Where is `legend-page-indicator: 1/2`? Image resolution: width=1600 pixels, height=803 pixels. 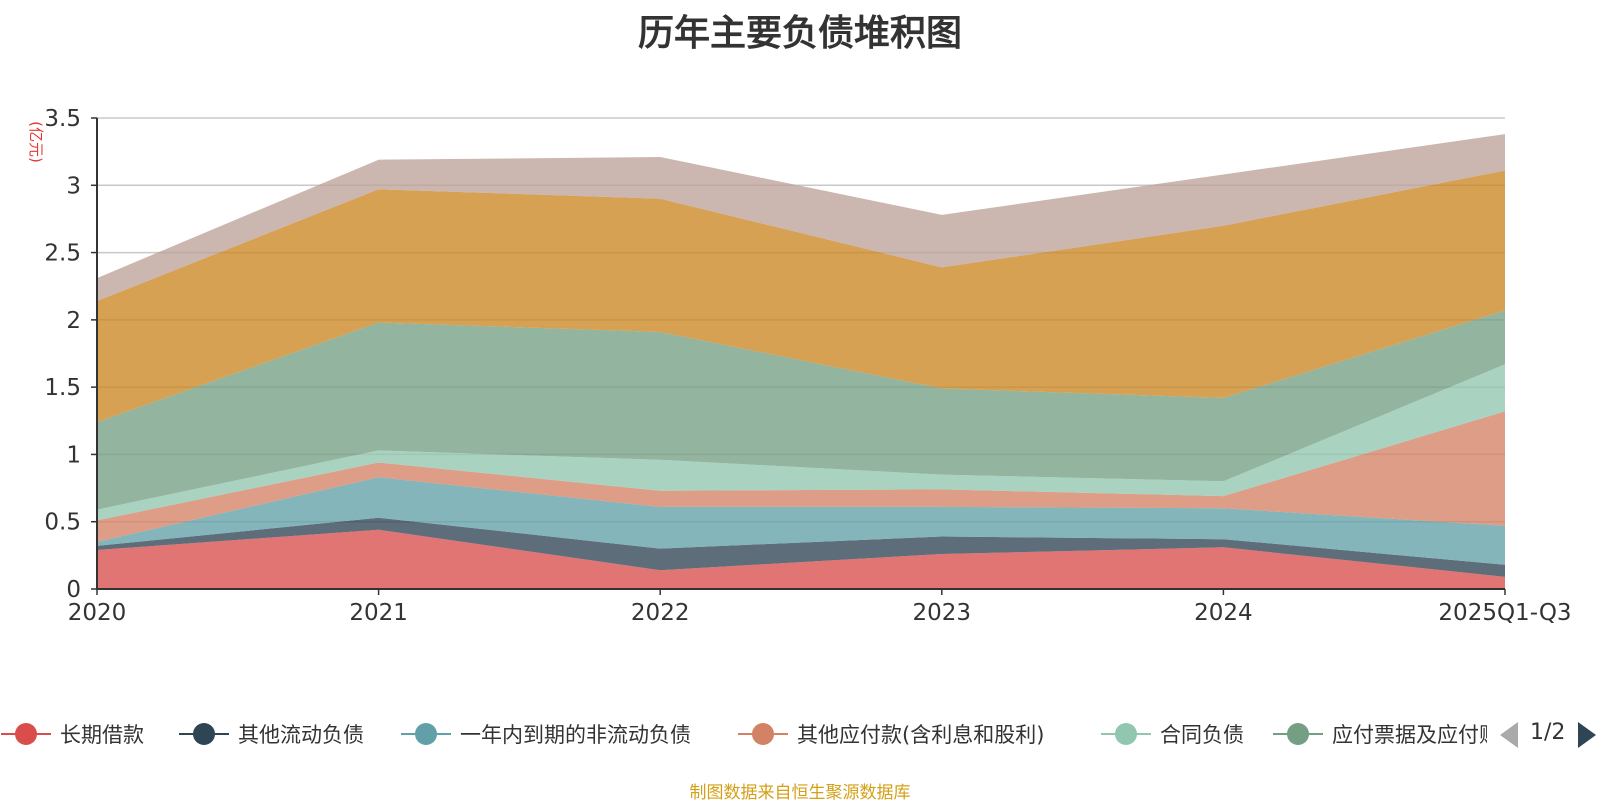 legend-page-indicator: 1/2 is located at coordinates (1548, 732).